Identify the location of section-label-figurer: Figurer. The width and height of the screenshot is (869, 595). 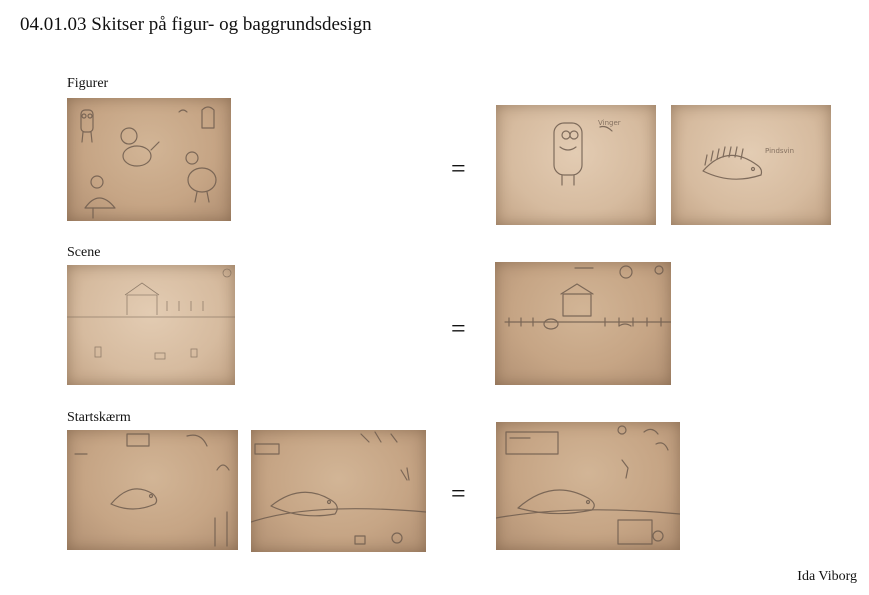
(88, 83).